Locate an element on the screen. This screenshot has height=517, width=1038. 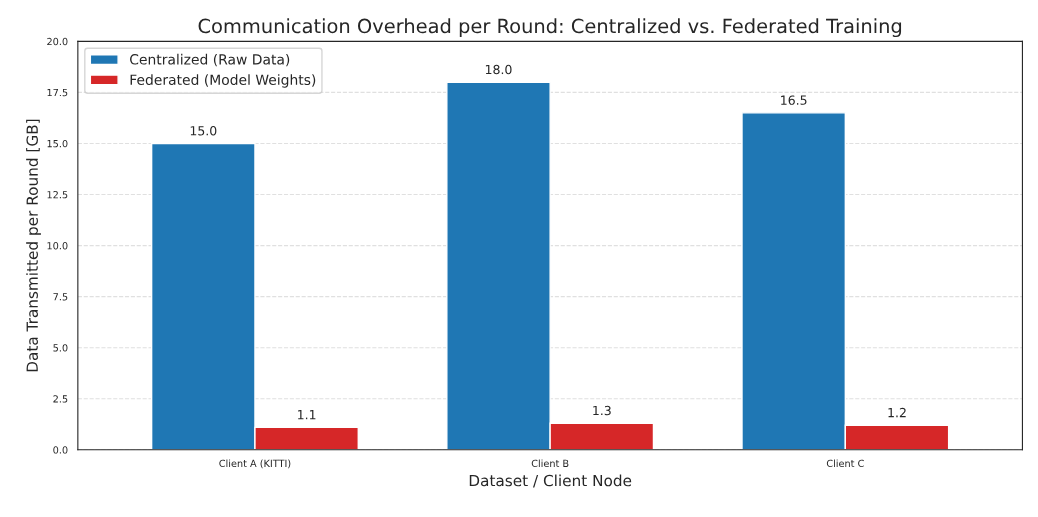
data-label: 18.0 is located at coordinates (498, 69).